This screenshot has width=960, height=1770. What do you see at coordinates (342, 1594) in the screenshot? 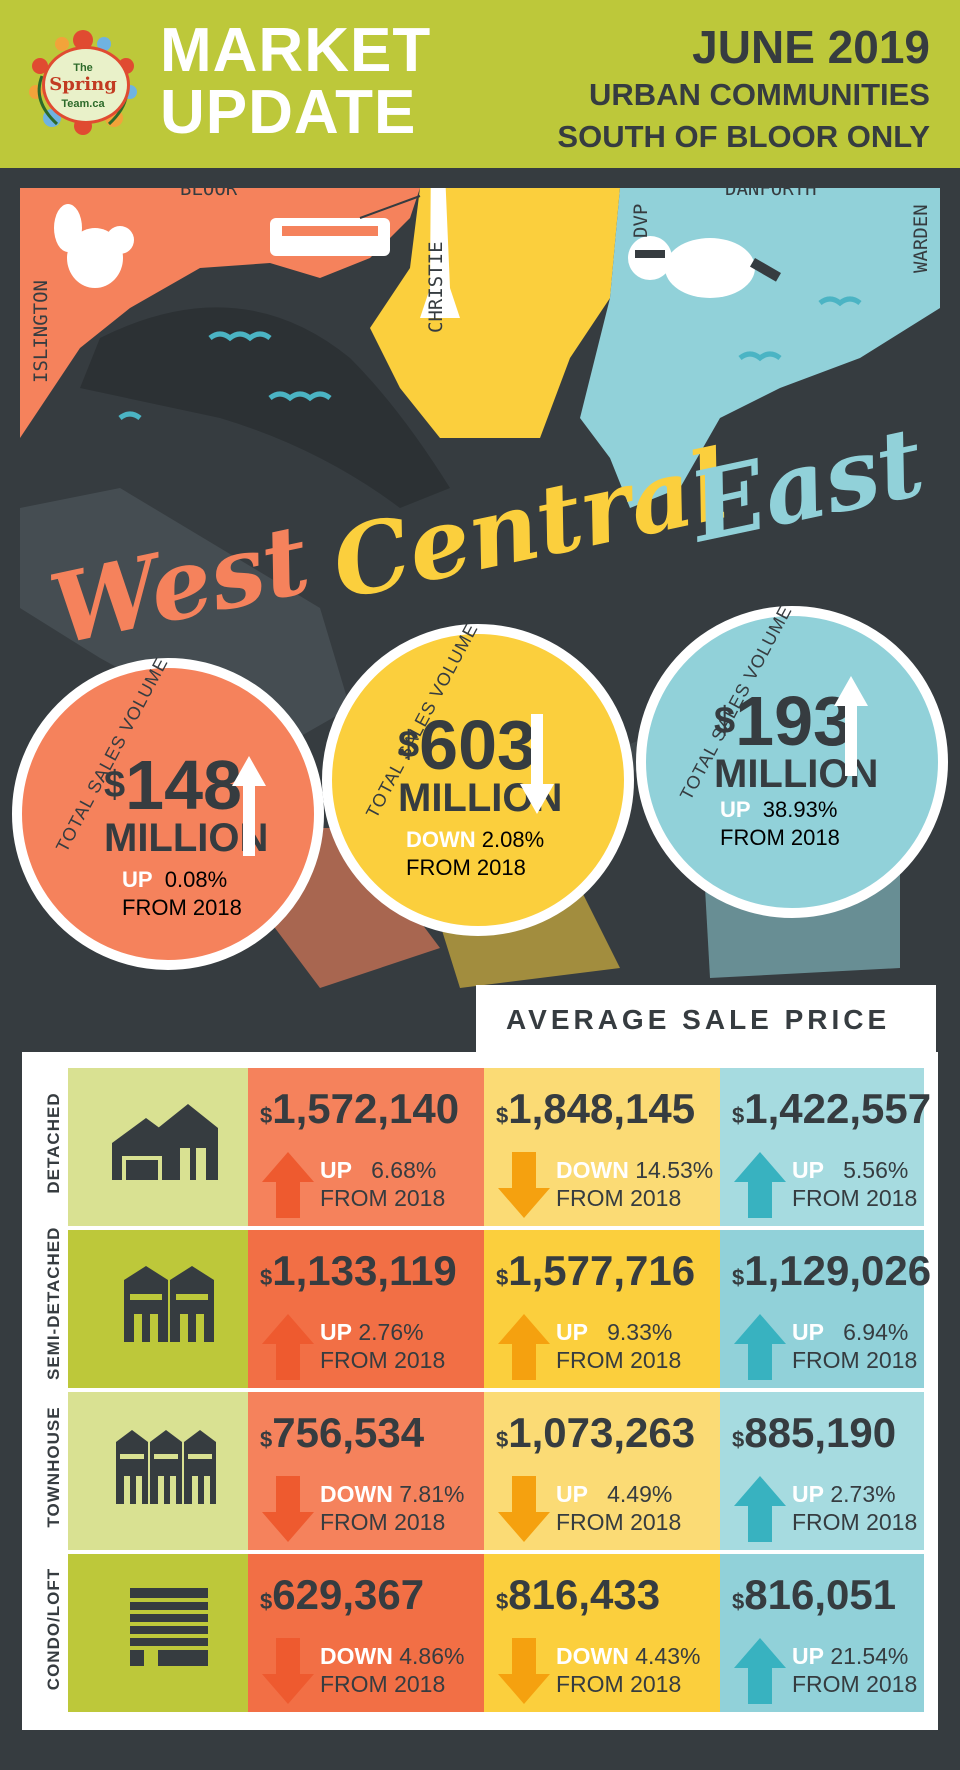
I see `price-value: $629,367` at bounding box center [342, 1594].